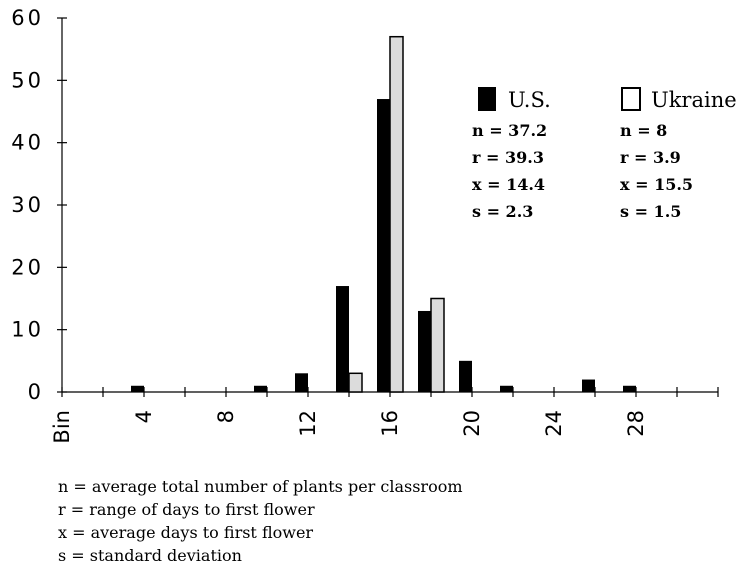 The height and width of the screenshot is (575, 746). I want to click on legend-swatch-us, so click(487, 99).